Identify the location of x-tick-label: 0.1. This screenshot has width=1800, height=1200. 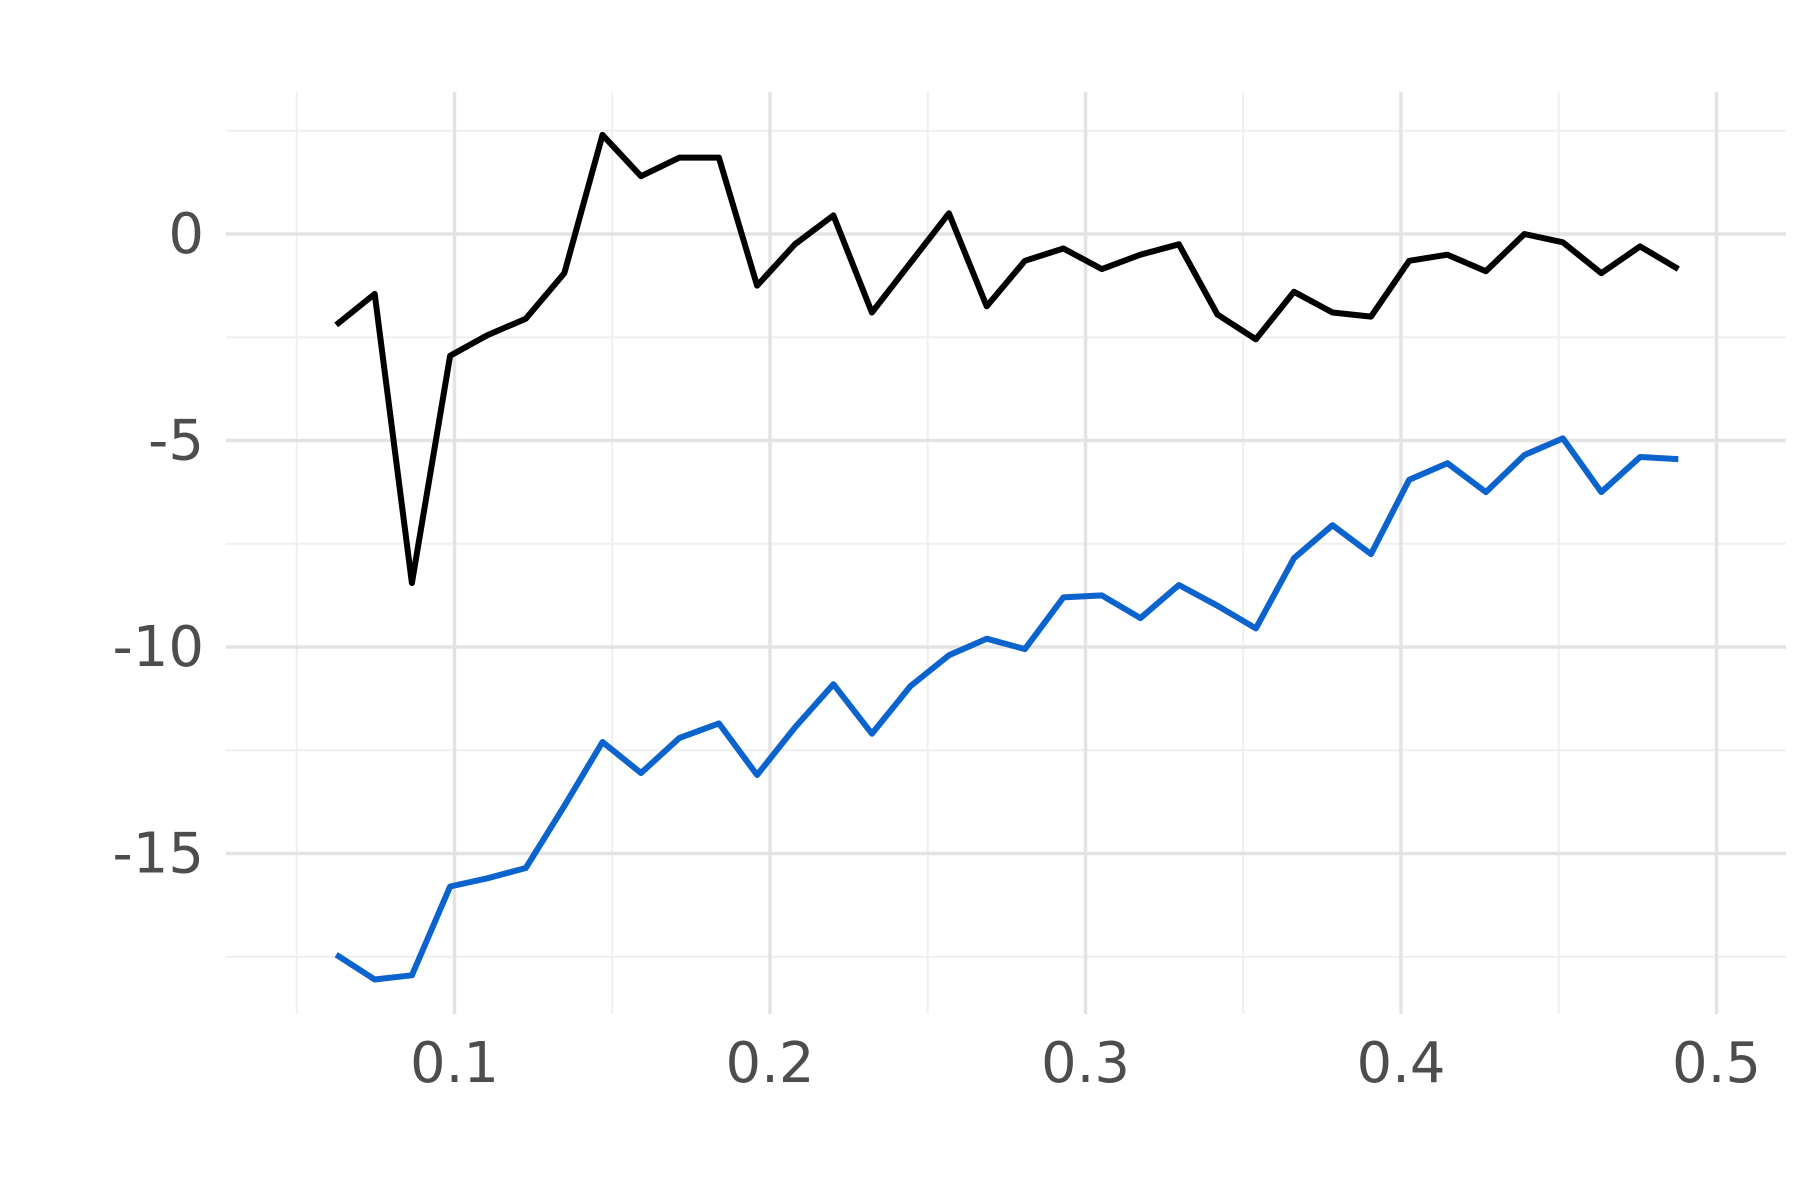
(454, 1063).